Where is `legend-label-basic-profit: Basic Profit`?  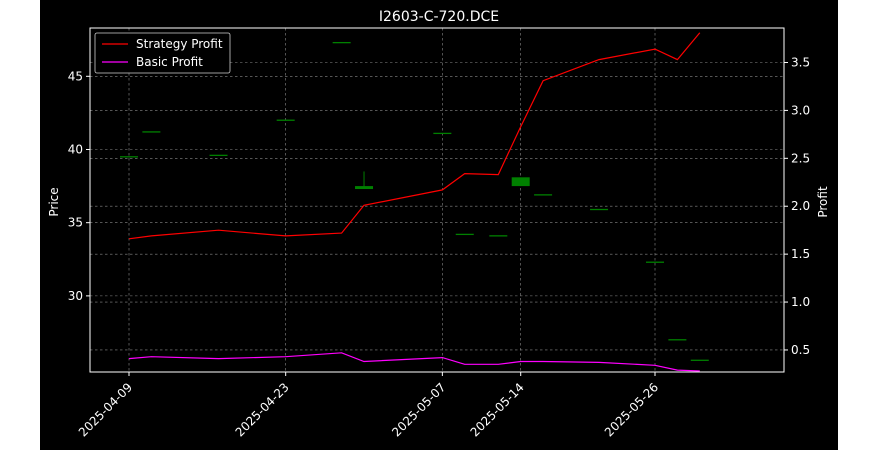 legend-label-basic-profit: Basic Profit is located at coordinates (169, 62).